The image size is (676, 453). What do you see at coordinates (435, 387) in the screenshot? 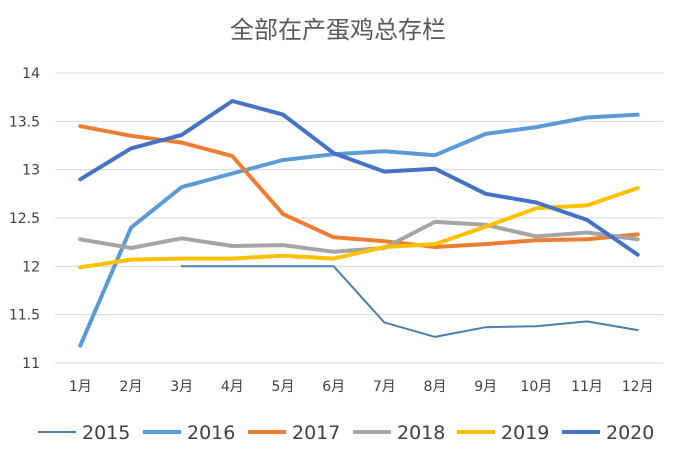
I see `x-tick-label: 8月` at bounding box center [435, 387].